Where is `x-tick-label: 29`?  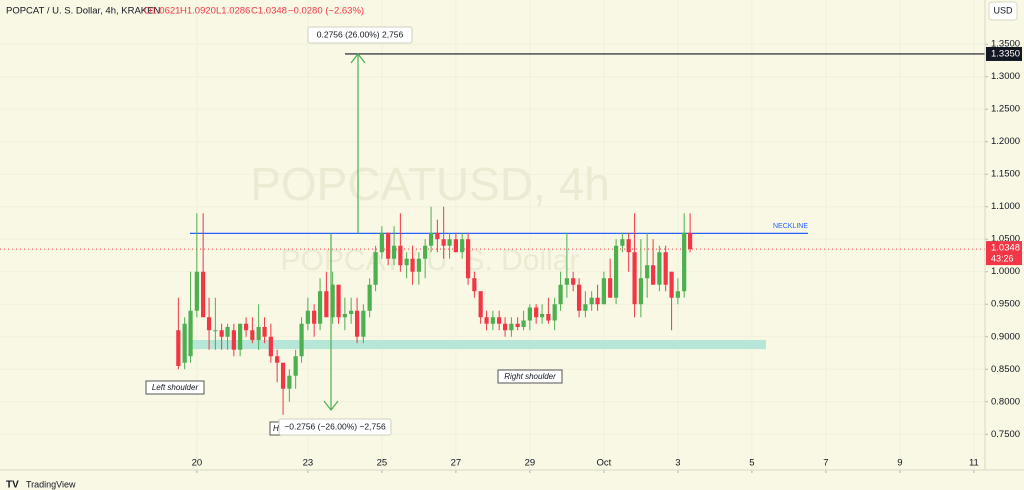
x-tick-label: 29 is located at coordinates (530, 463).